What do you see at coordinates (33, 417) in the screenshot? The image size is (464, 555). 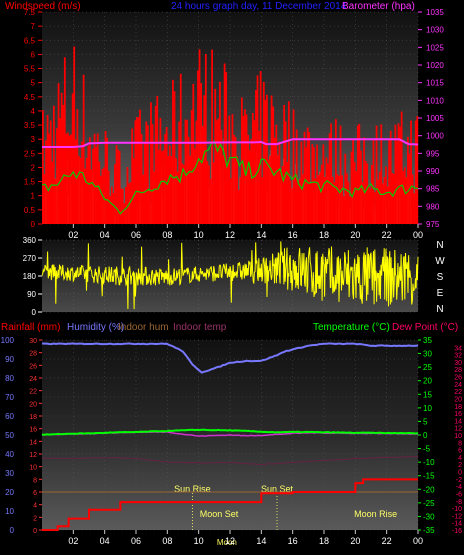 I see `rain-tick-label: 18` at bounding box center [33, 417].